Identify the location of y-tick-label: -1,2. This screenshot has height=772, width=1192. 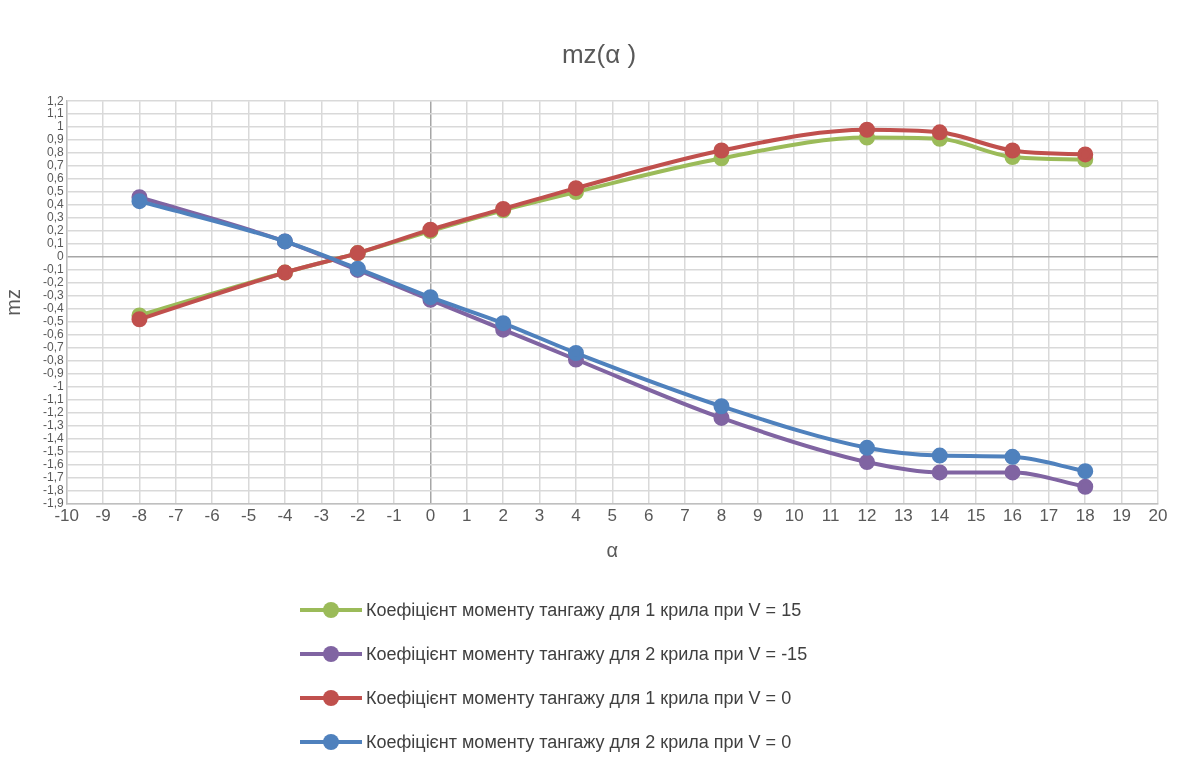
(53, 412).